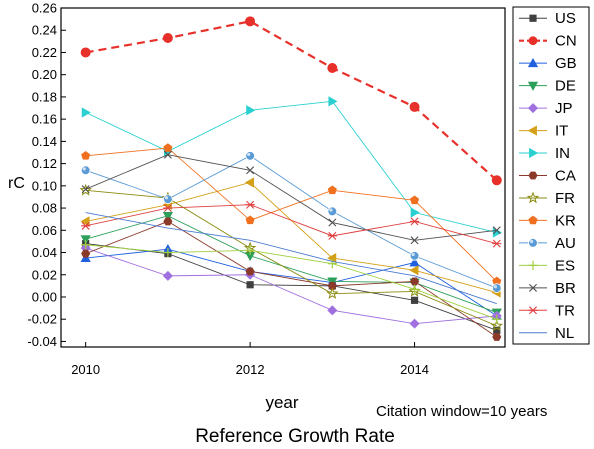 Image resolution: width=594 pixels, height=449 pixels. I want to click on legend-item-cn: CN, so click(548, 41).